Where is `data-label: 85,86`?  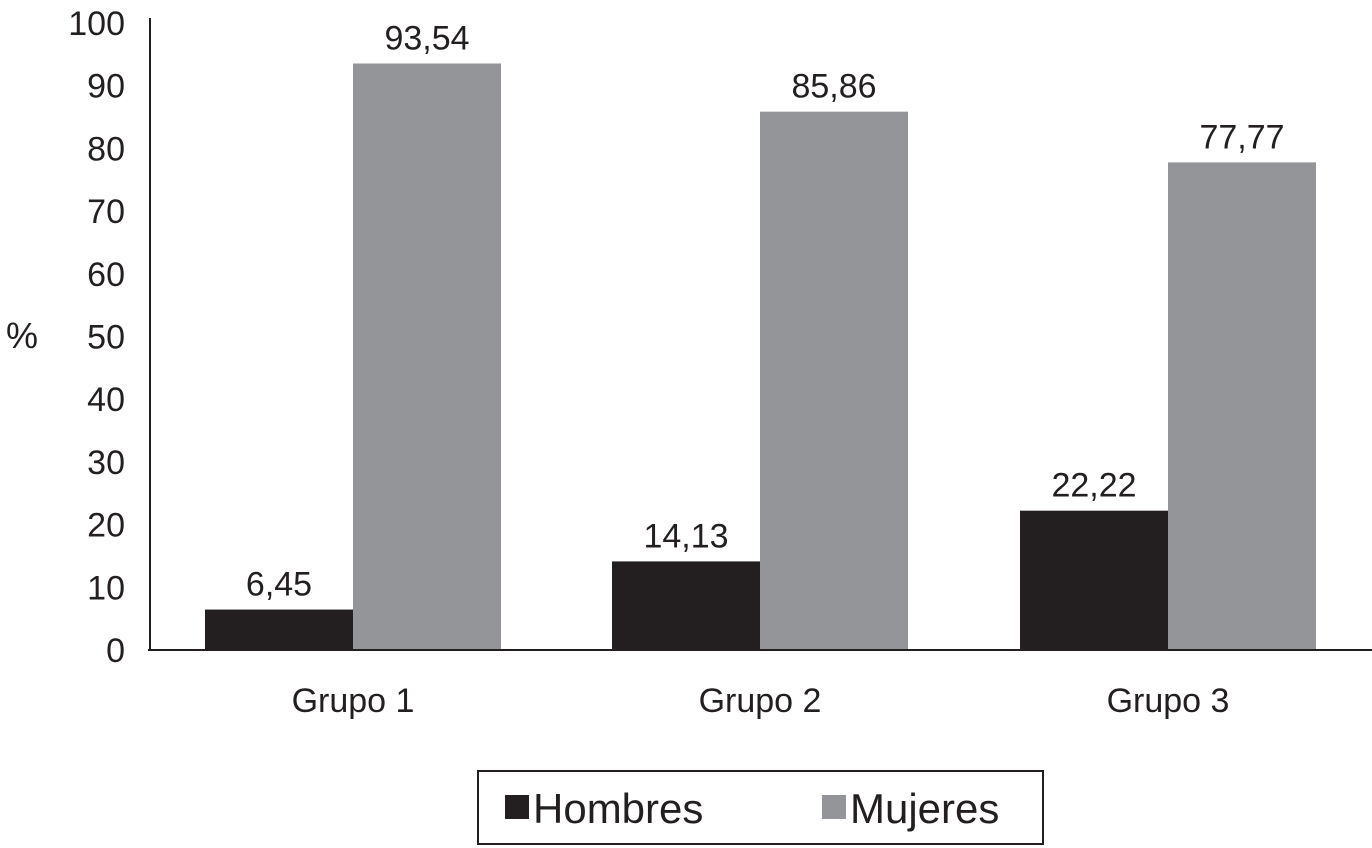
data-label: 85,86 is located at coordinates (833, 87).